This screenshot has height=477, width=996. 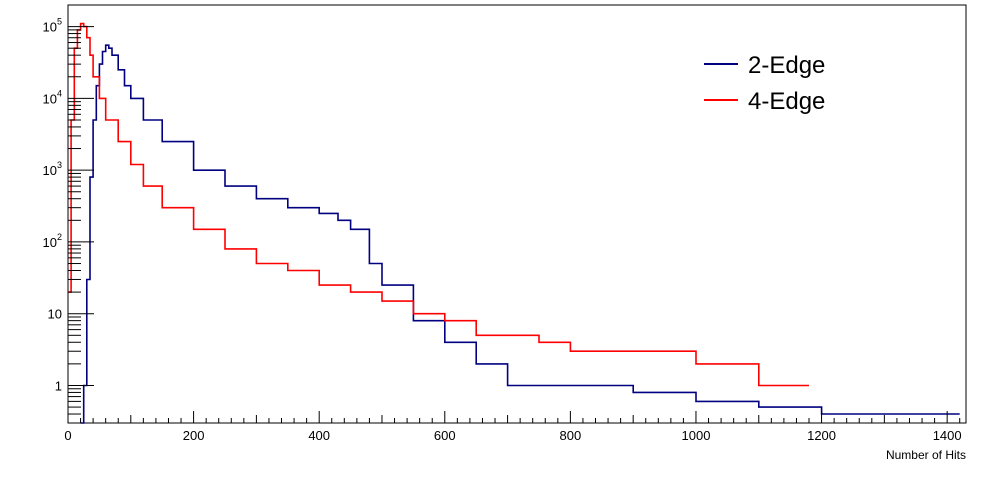 What do you see at coordinates (52, 26) in the screenshot?
I see `y-tick-label: 10⁵` at bounding box center [52, 26].